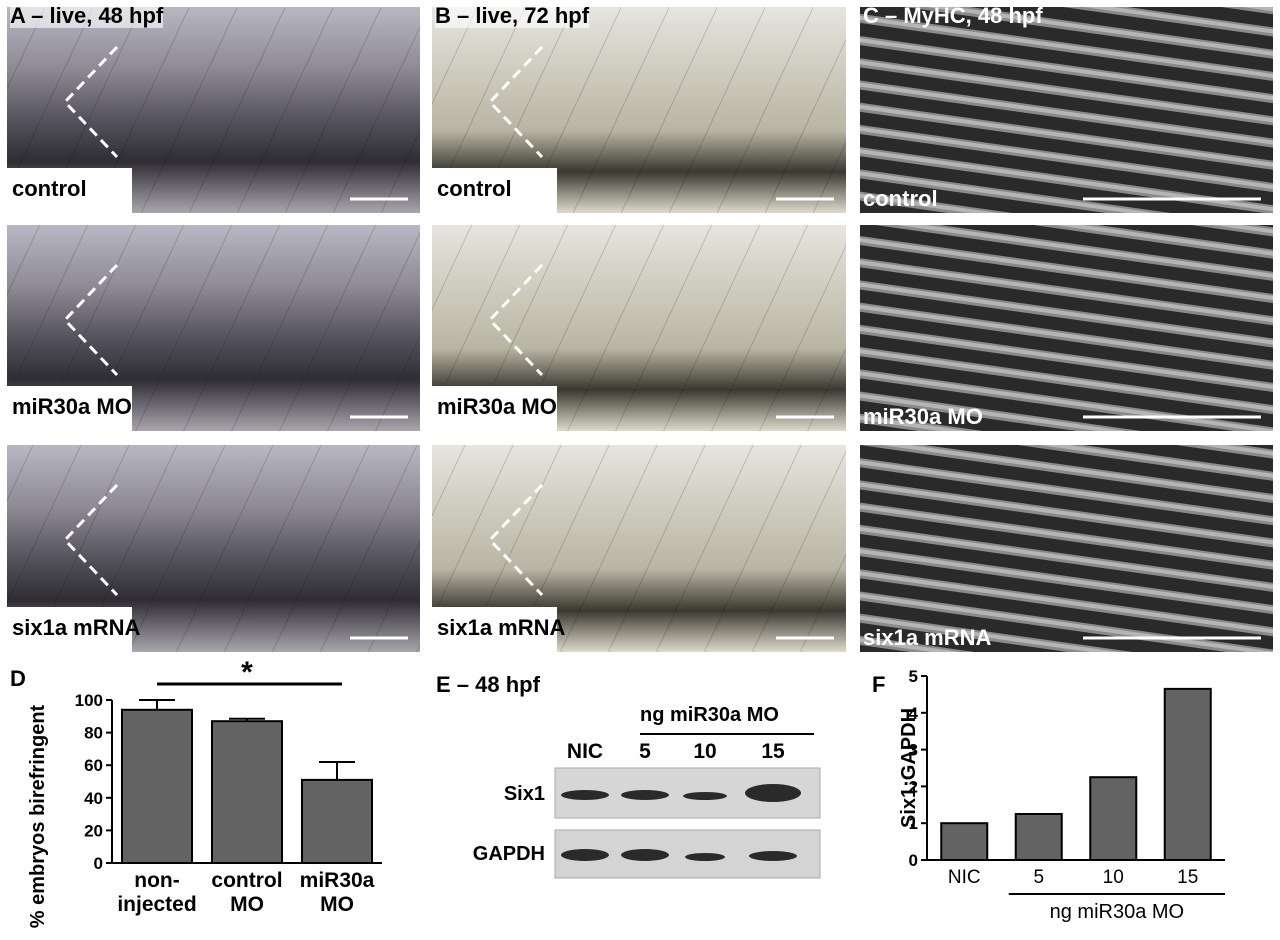  What do you see at coordinates (953, 15) in the screenshot?
I see `panel-label: C – MyHC, 48 hpf` at bounding box center [953, 15].